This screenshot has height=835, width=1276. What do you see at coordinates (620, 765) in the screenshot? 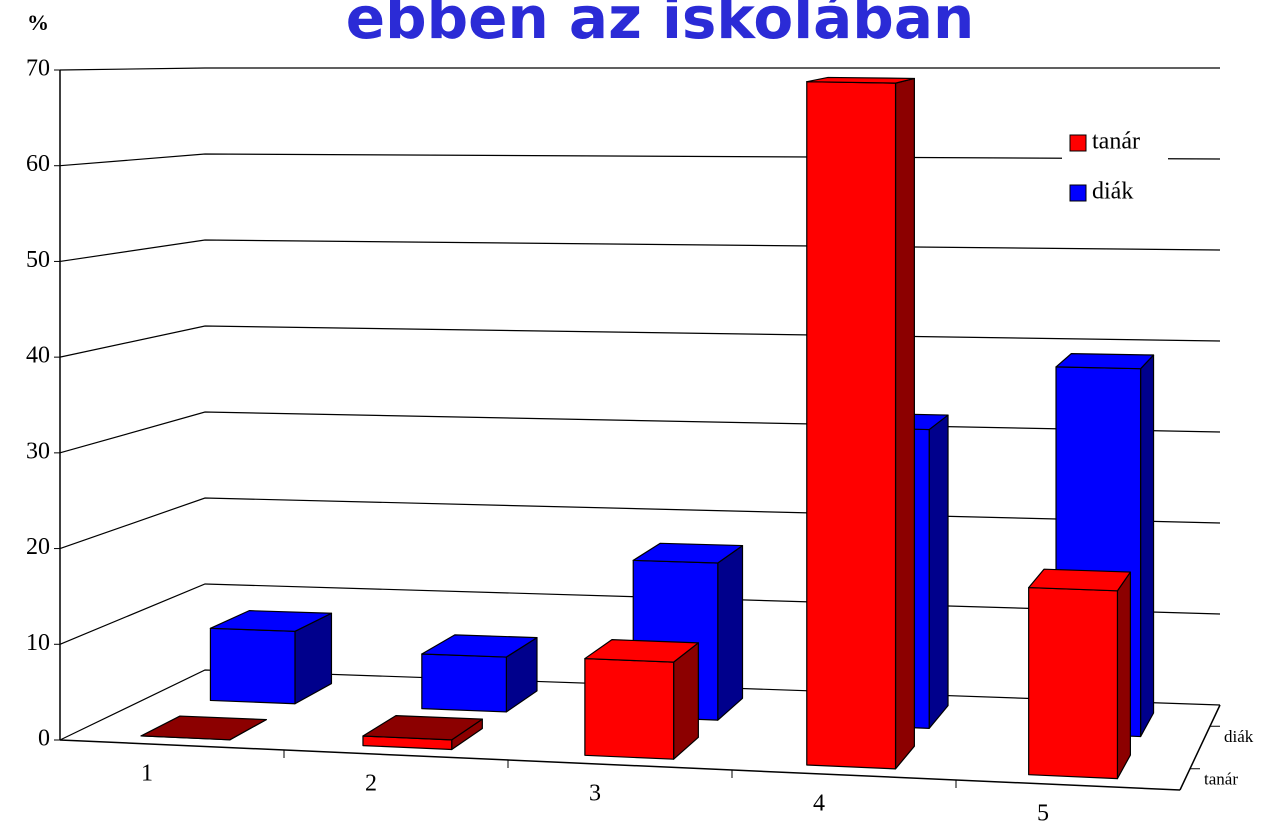
I see `x-axis` at bounding box center [620, 765].